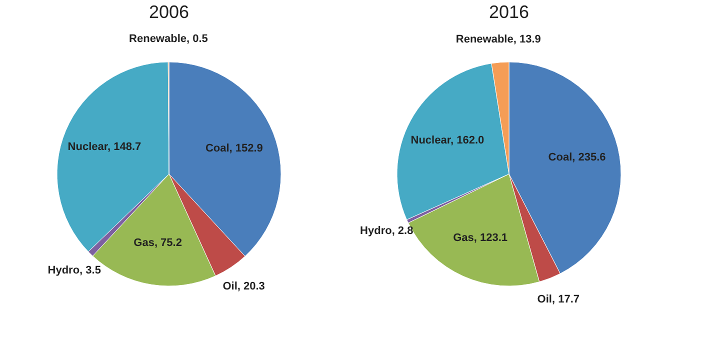 The image size is (709, 363). I want to click on slice-label: Renewable, 0.5, so click(168, 39).